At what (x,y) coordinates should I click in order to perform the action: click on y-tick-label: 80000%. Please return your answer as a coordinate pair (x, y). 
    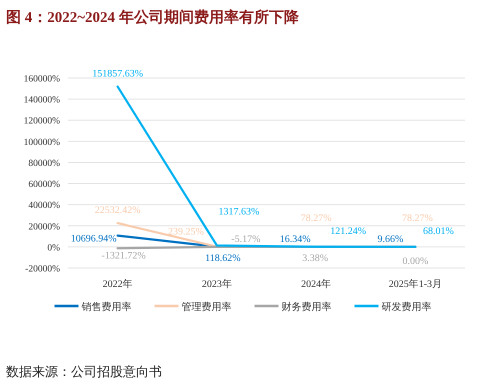
    Looking at the image, I should click on (44, 163).